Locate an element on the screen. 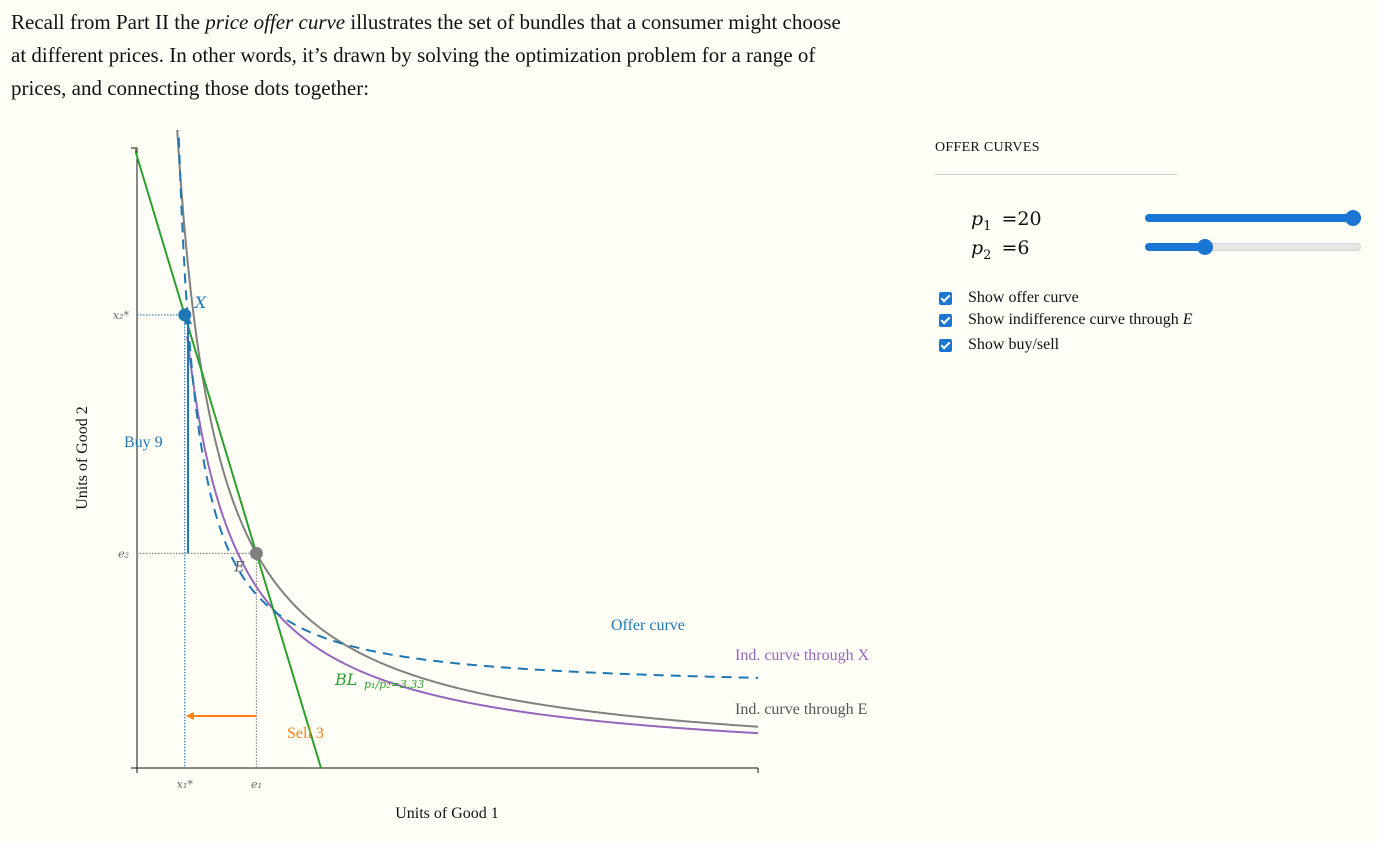 Image resolution: width=1378 pixels, height=842 pixels. offer-curve-label: Offer curve is located at coordinates (648, 625).